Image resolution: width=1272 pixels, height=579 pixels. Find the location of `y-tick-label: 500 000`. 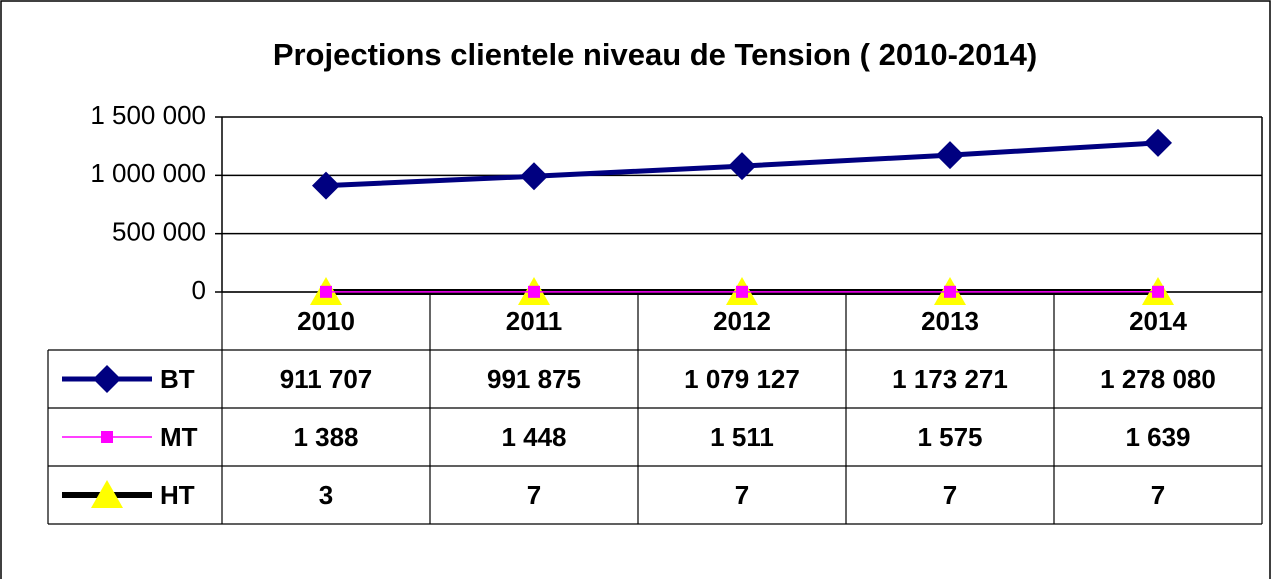

y-tick-label: 500 000 is located at coordinates (159, 232).